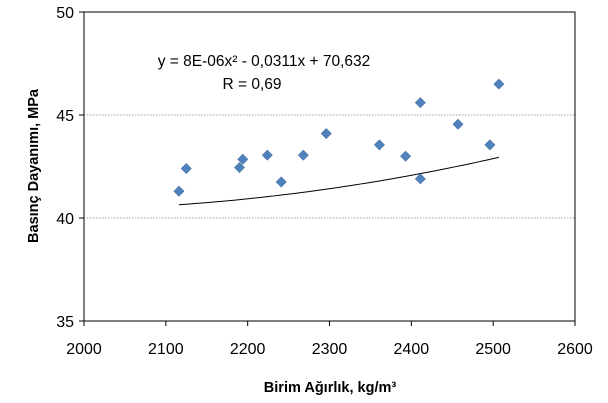  Describe the element at coordinates (264, 61) in the screenshot. I see `equation-annotation: y = 8E-06x² - 0,0311x + 70,632` at that location.